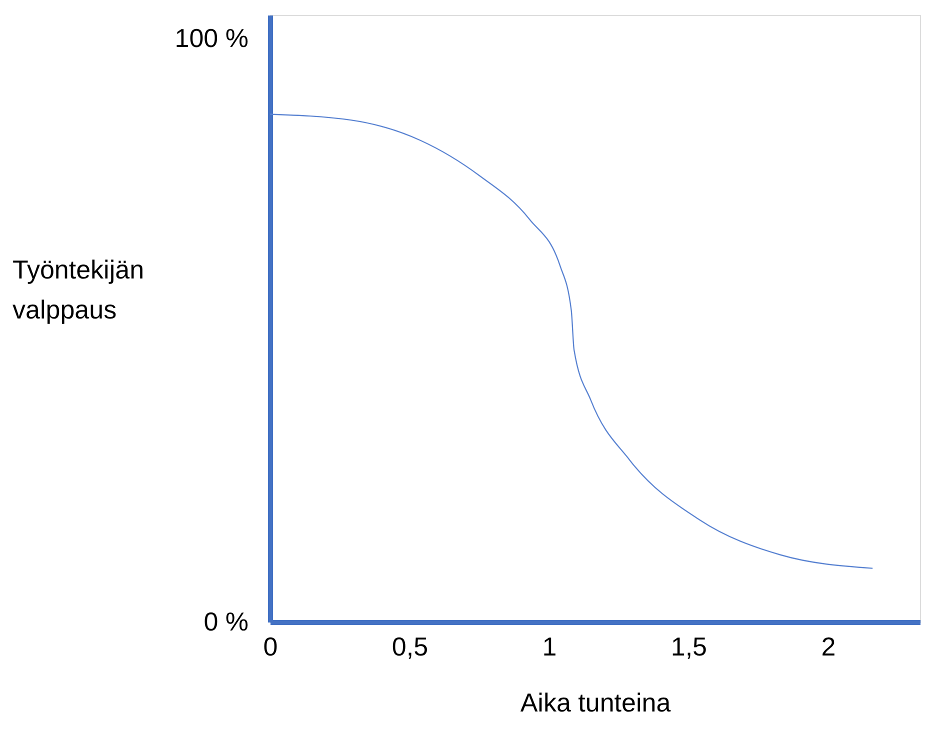 The image size is (925, 735). Describe the element at coordinates (410, 647) in the screenshot. I see `x-tick-label: 0,5` at that location.